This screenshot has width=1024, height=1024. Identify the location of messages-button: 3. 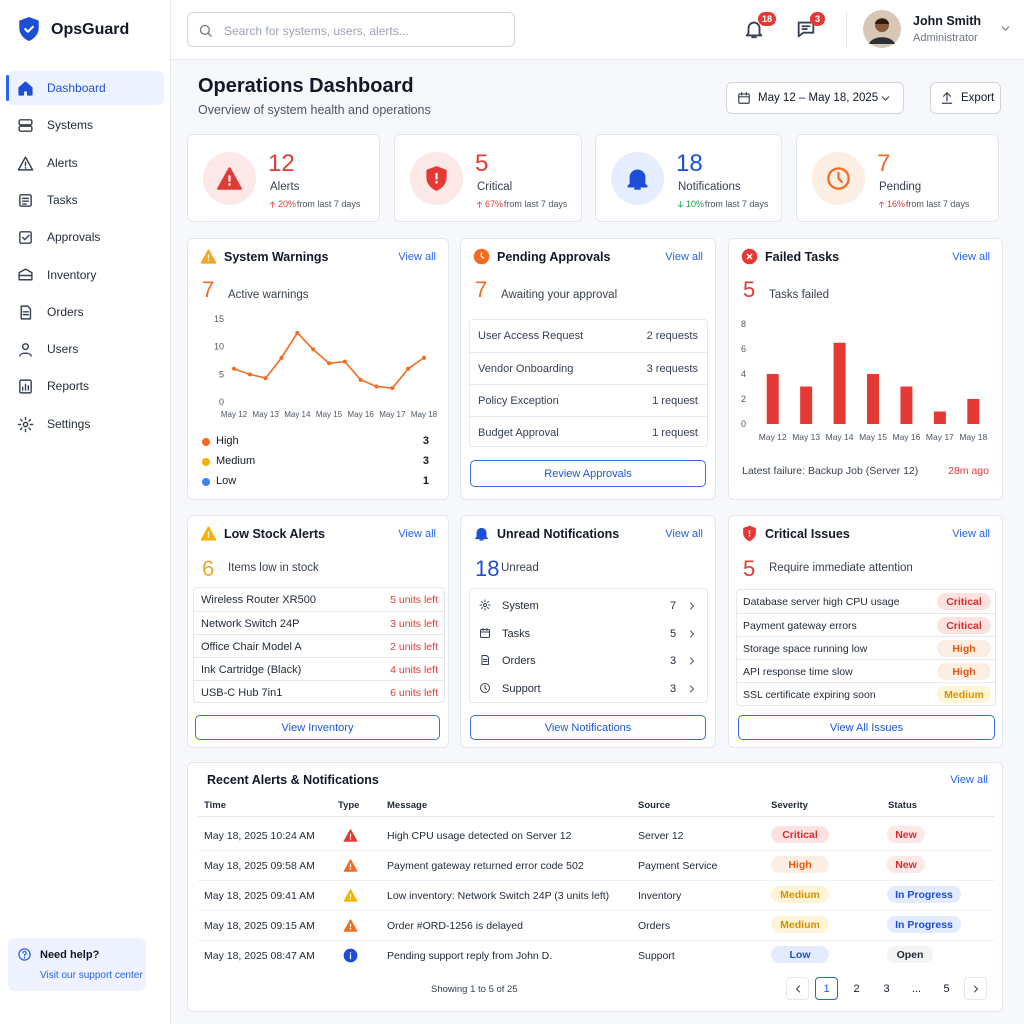
(810, 27).